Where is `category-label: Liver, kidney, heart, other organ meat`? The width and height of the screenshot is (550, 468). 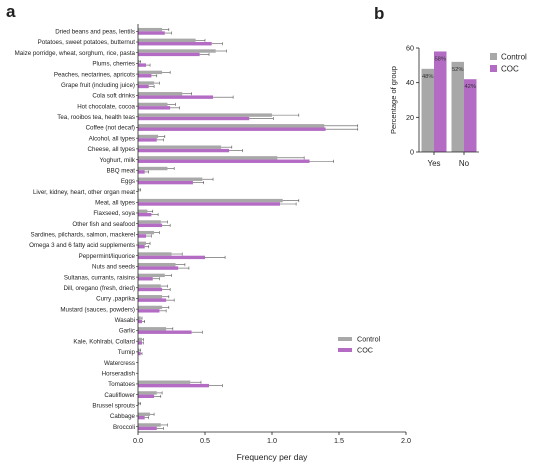 category-label: Liver, kidney, heart, other organ meat is located at coordinates (84, 192).